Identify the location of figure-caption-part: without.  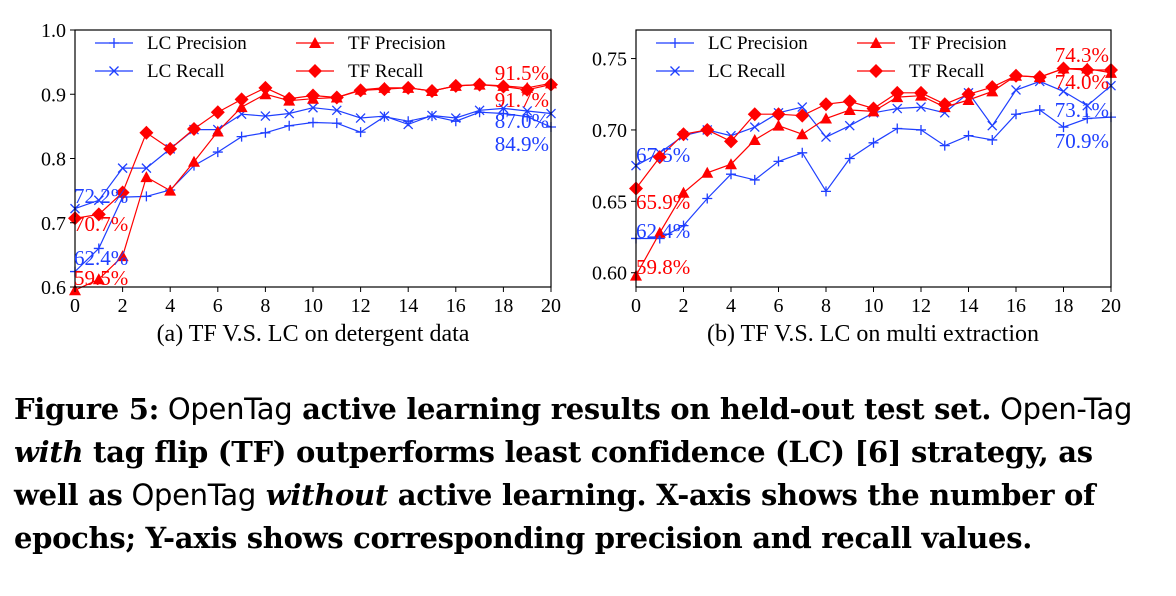
(322, 495).